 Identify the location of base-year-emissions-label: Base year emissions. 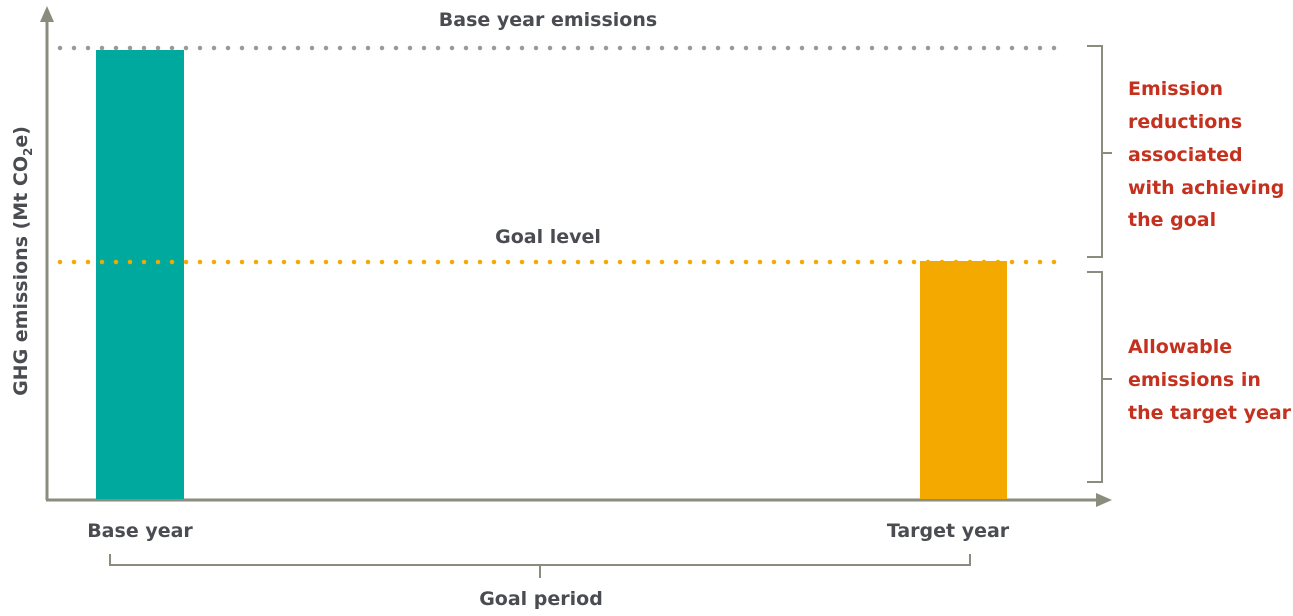
(548, 20).